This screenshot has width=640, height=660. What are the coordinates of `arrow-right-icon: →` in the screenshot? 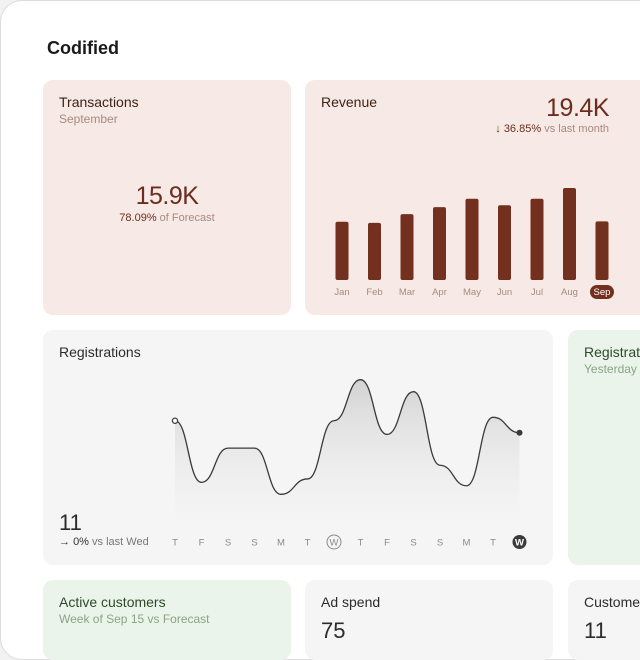 It's located at (64, 542).